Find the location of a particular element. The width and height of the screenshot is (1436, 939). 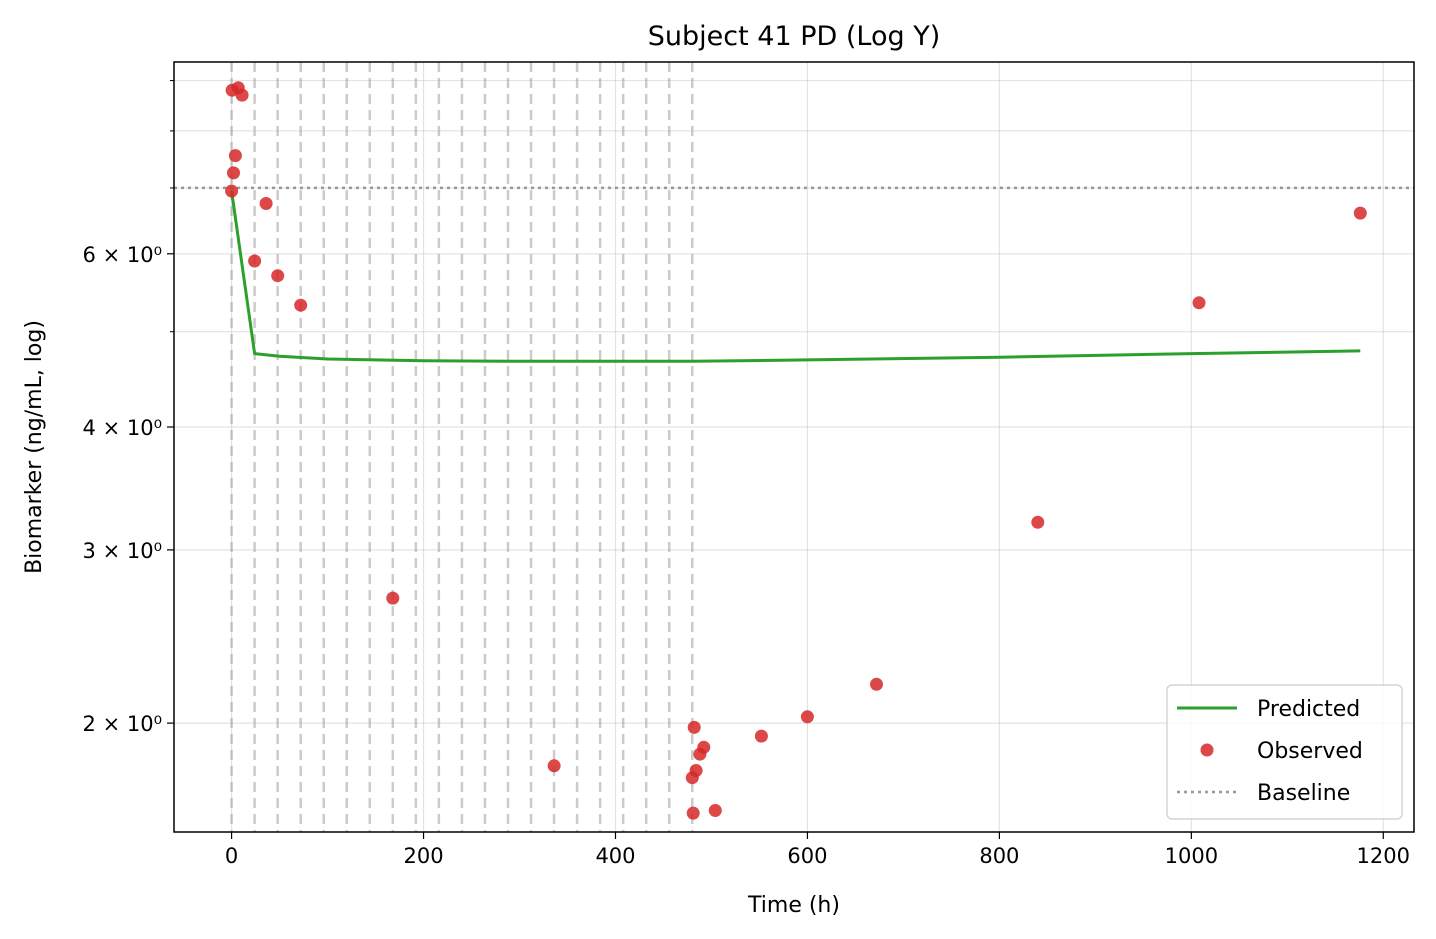

x-tick-label: 400 is located at coordinates (615, 856).